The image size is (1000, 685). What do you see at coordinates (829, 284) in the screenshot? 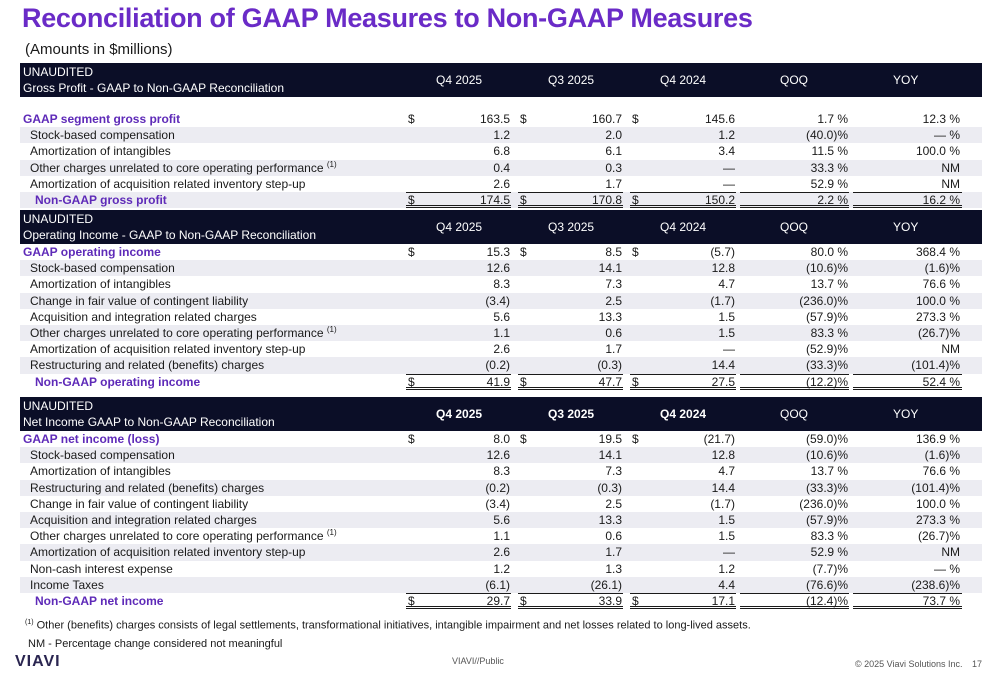
I see `cell-value: 13.7 %` at bounding box center [829, 284].